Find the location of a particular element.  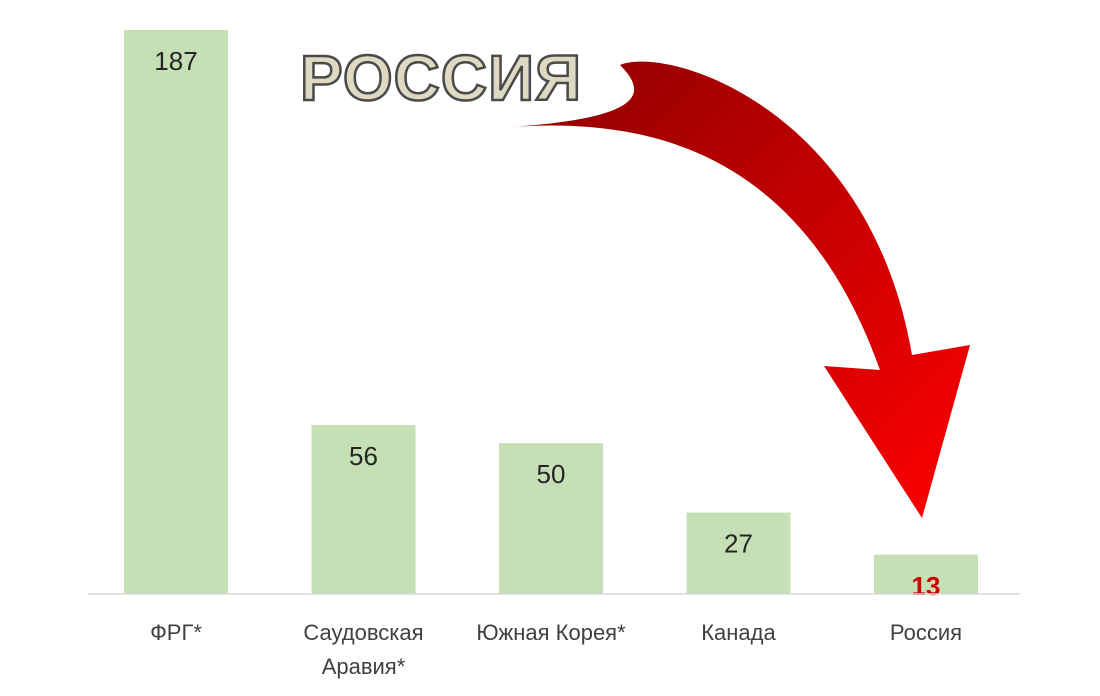

x-tick-label-5: Россия is located at coordinates (926, 632).